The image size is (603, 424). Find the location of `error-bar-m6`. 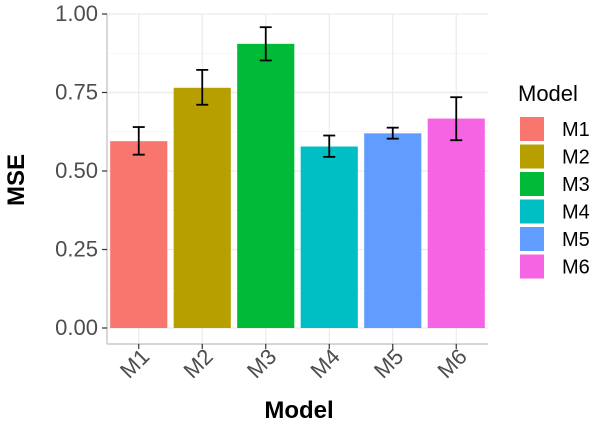

error-bar-m6 is located at coordinates (456, 119).